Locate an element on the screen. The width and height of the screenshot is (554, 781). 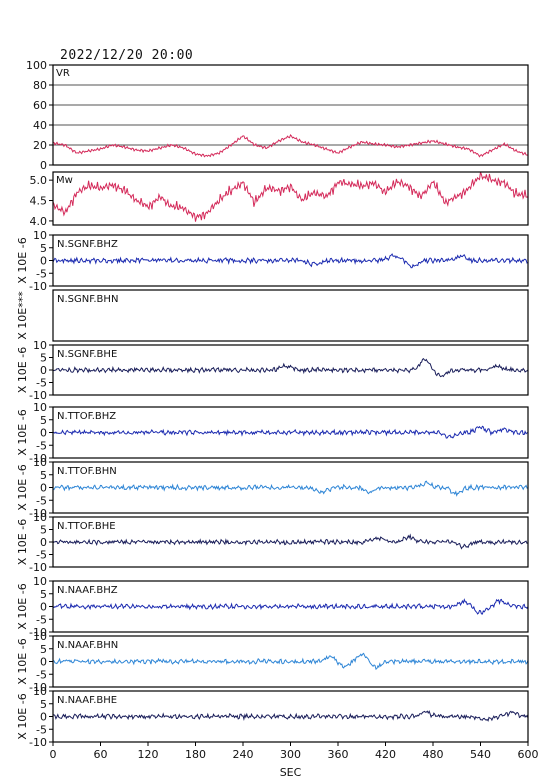
x-axis: 0 60 120 180 240 300 360 420 480 540 600 SEC is located at coordinates (294, 760).